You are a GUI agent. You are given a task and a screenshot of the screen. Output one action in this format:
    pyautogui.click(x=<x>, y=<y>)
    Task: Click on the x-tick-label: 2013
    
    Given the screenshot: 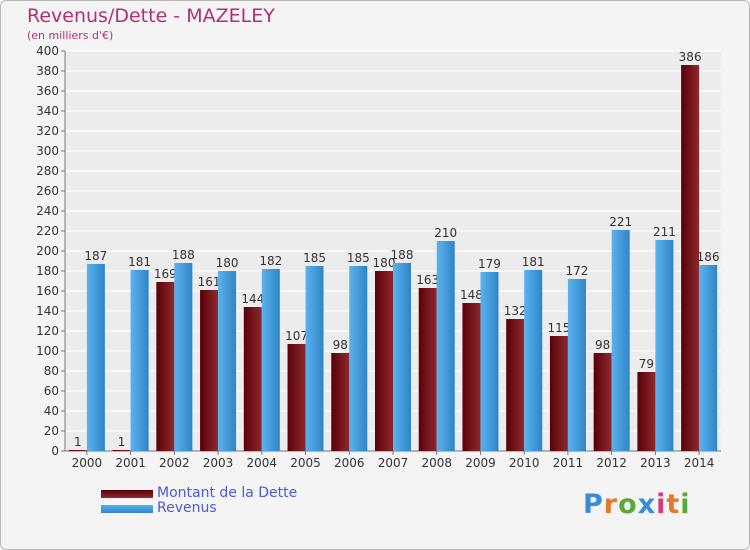 What is the action you would take?
    pyautogui.click(x=655, y=463)
    